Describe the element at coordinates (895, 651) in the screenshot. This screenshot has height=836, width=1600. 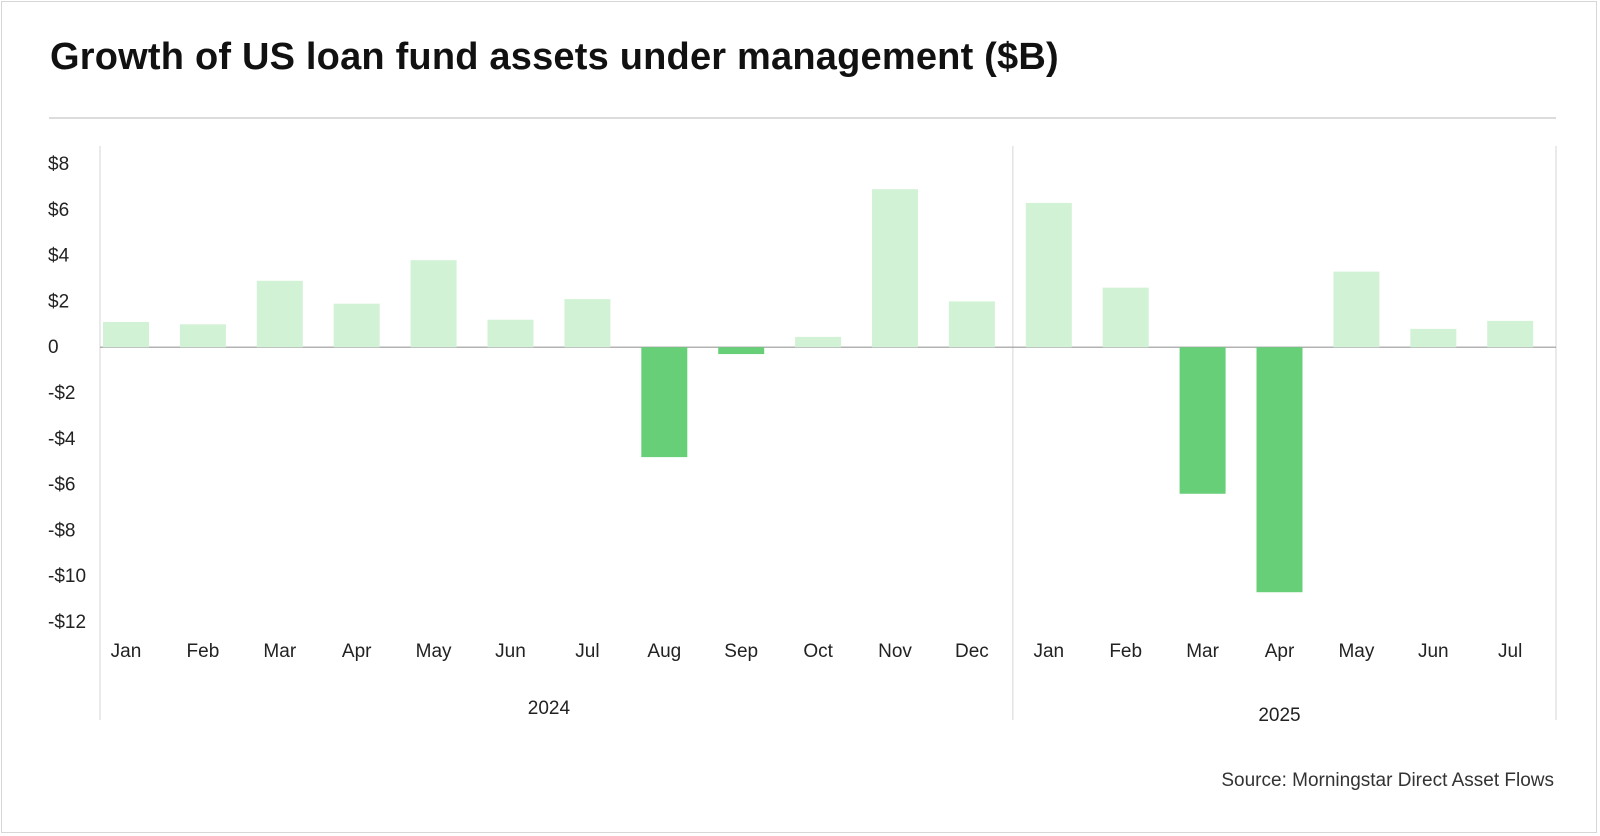
I see `x-tick-label: Nov` at that location.